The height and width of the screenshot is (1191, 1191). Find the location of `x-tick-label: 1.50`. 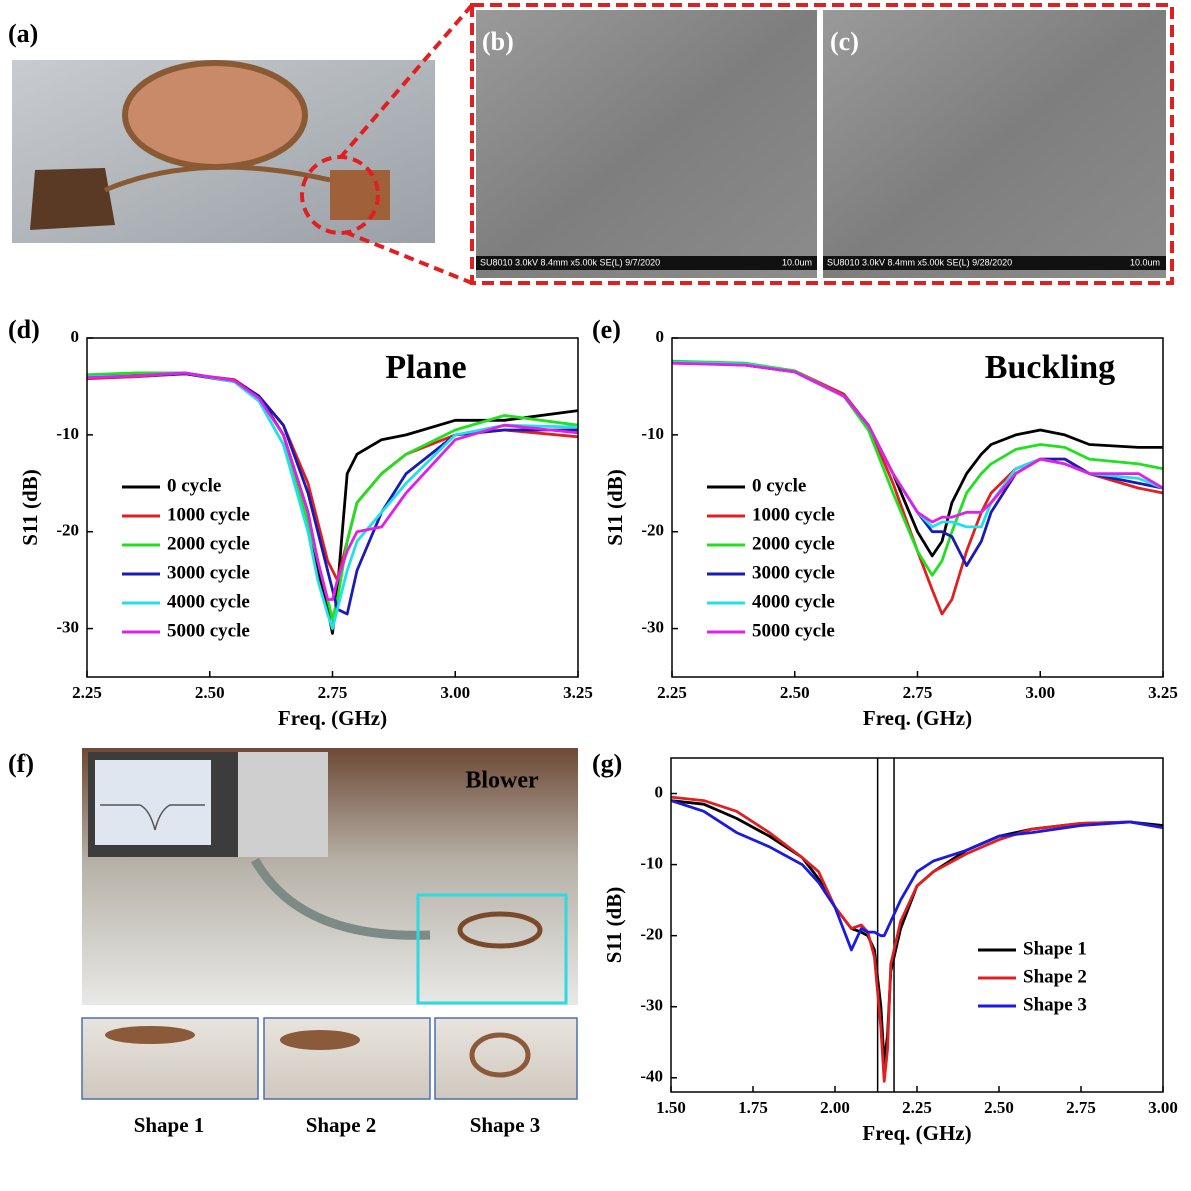

x-tick-label: 1.50 is located at coordinates (671, 1107).